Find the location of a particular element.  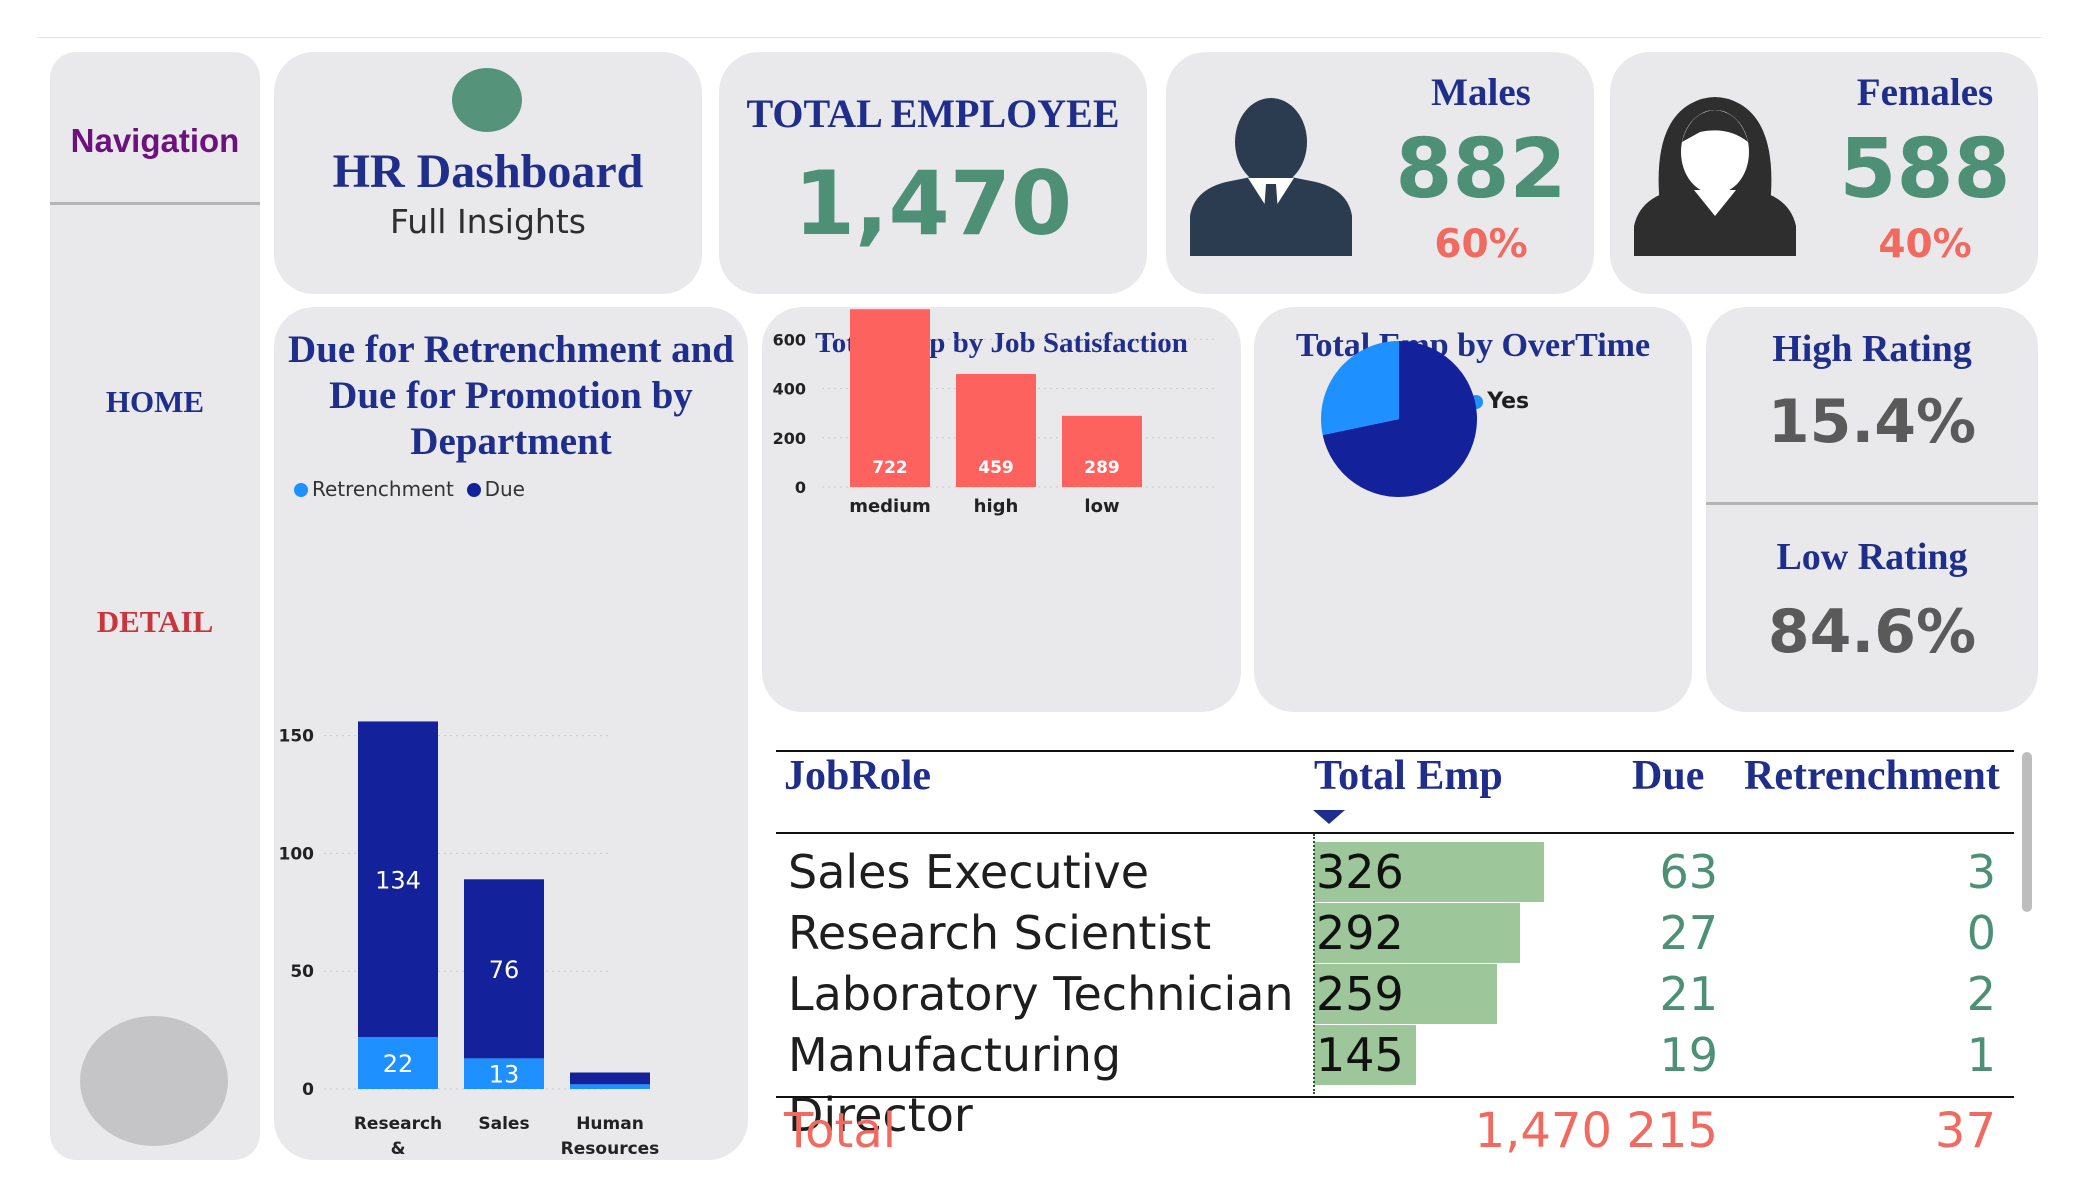

dept-bar-label: 22 is located at coordinates (398, 1064).